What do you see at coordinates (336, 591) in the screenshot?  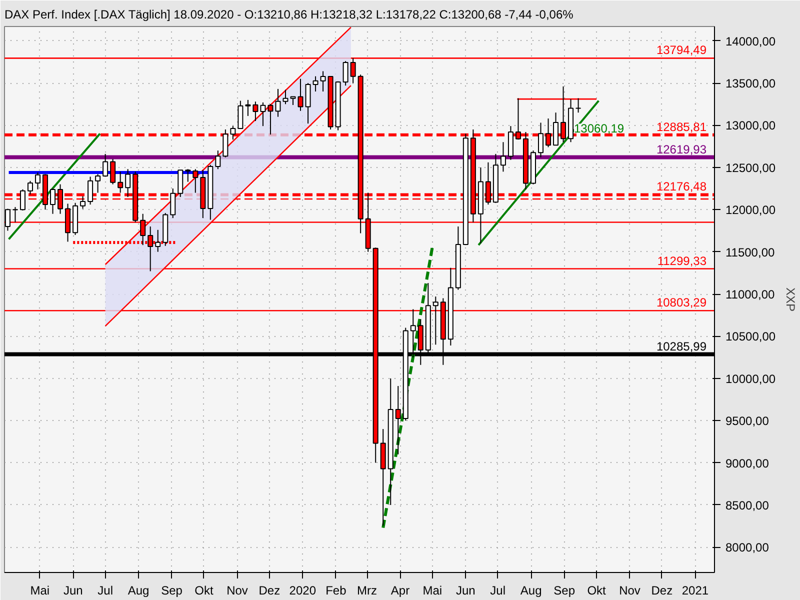 I see `x-tick-label: Feb` at bounding box center [336, 591].